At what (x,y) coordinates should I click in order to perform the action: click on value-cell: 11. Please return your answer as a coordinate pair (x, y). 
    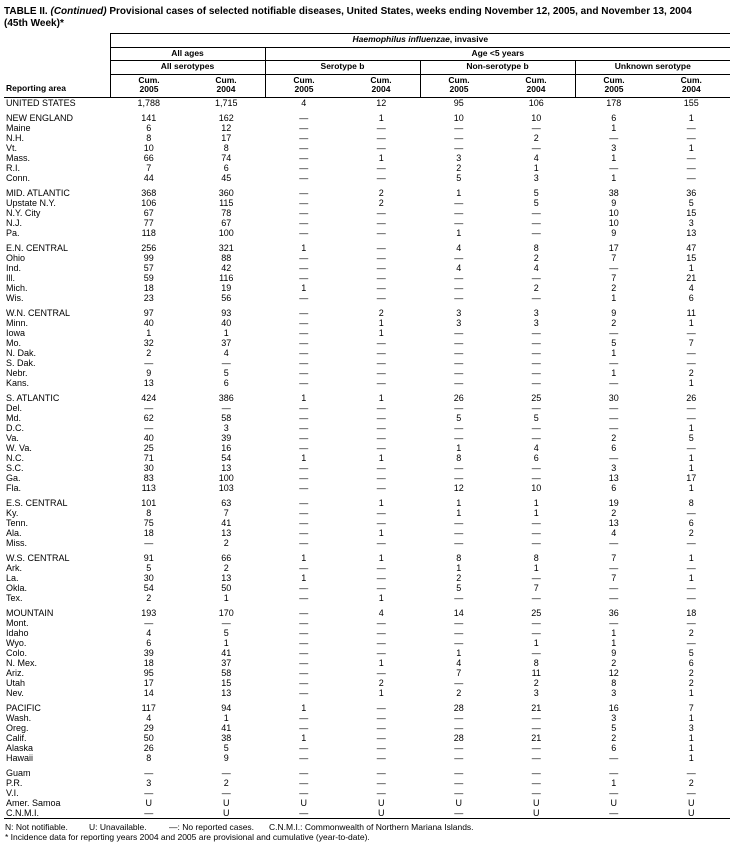
    Looking at the image, I should click on (691, 312).